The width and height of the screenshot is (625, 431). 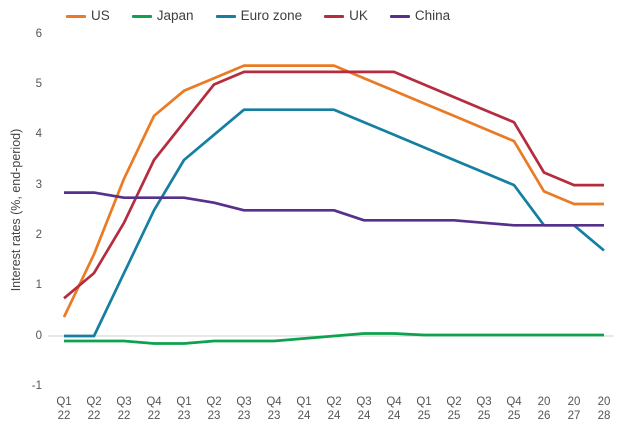 I want to click on x-tick-label: Q2 24, so click(x=334, y=409).